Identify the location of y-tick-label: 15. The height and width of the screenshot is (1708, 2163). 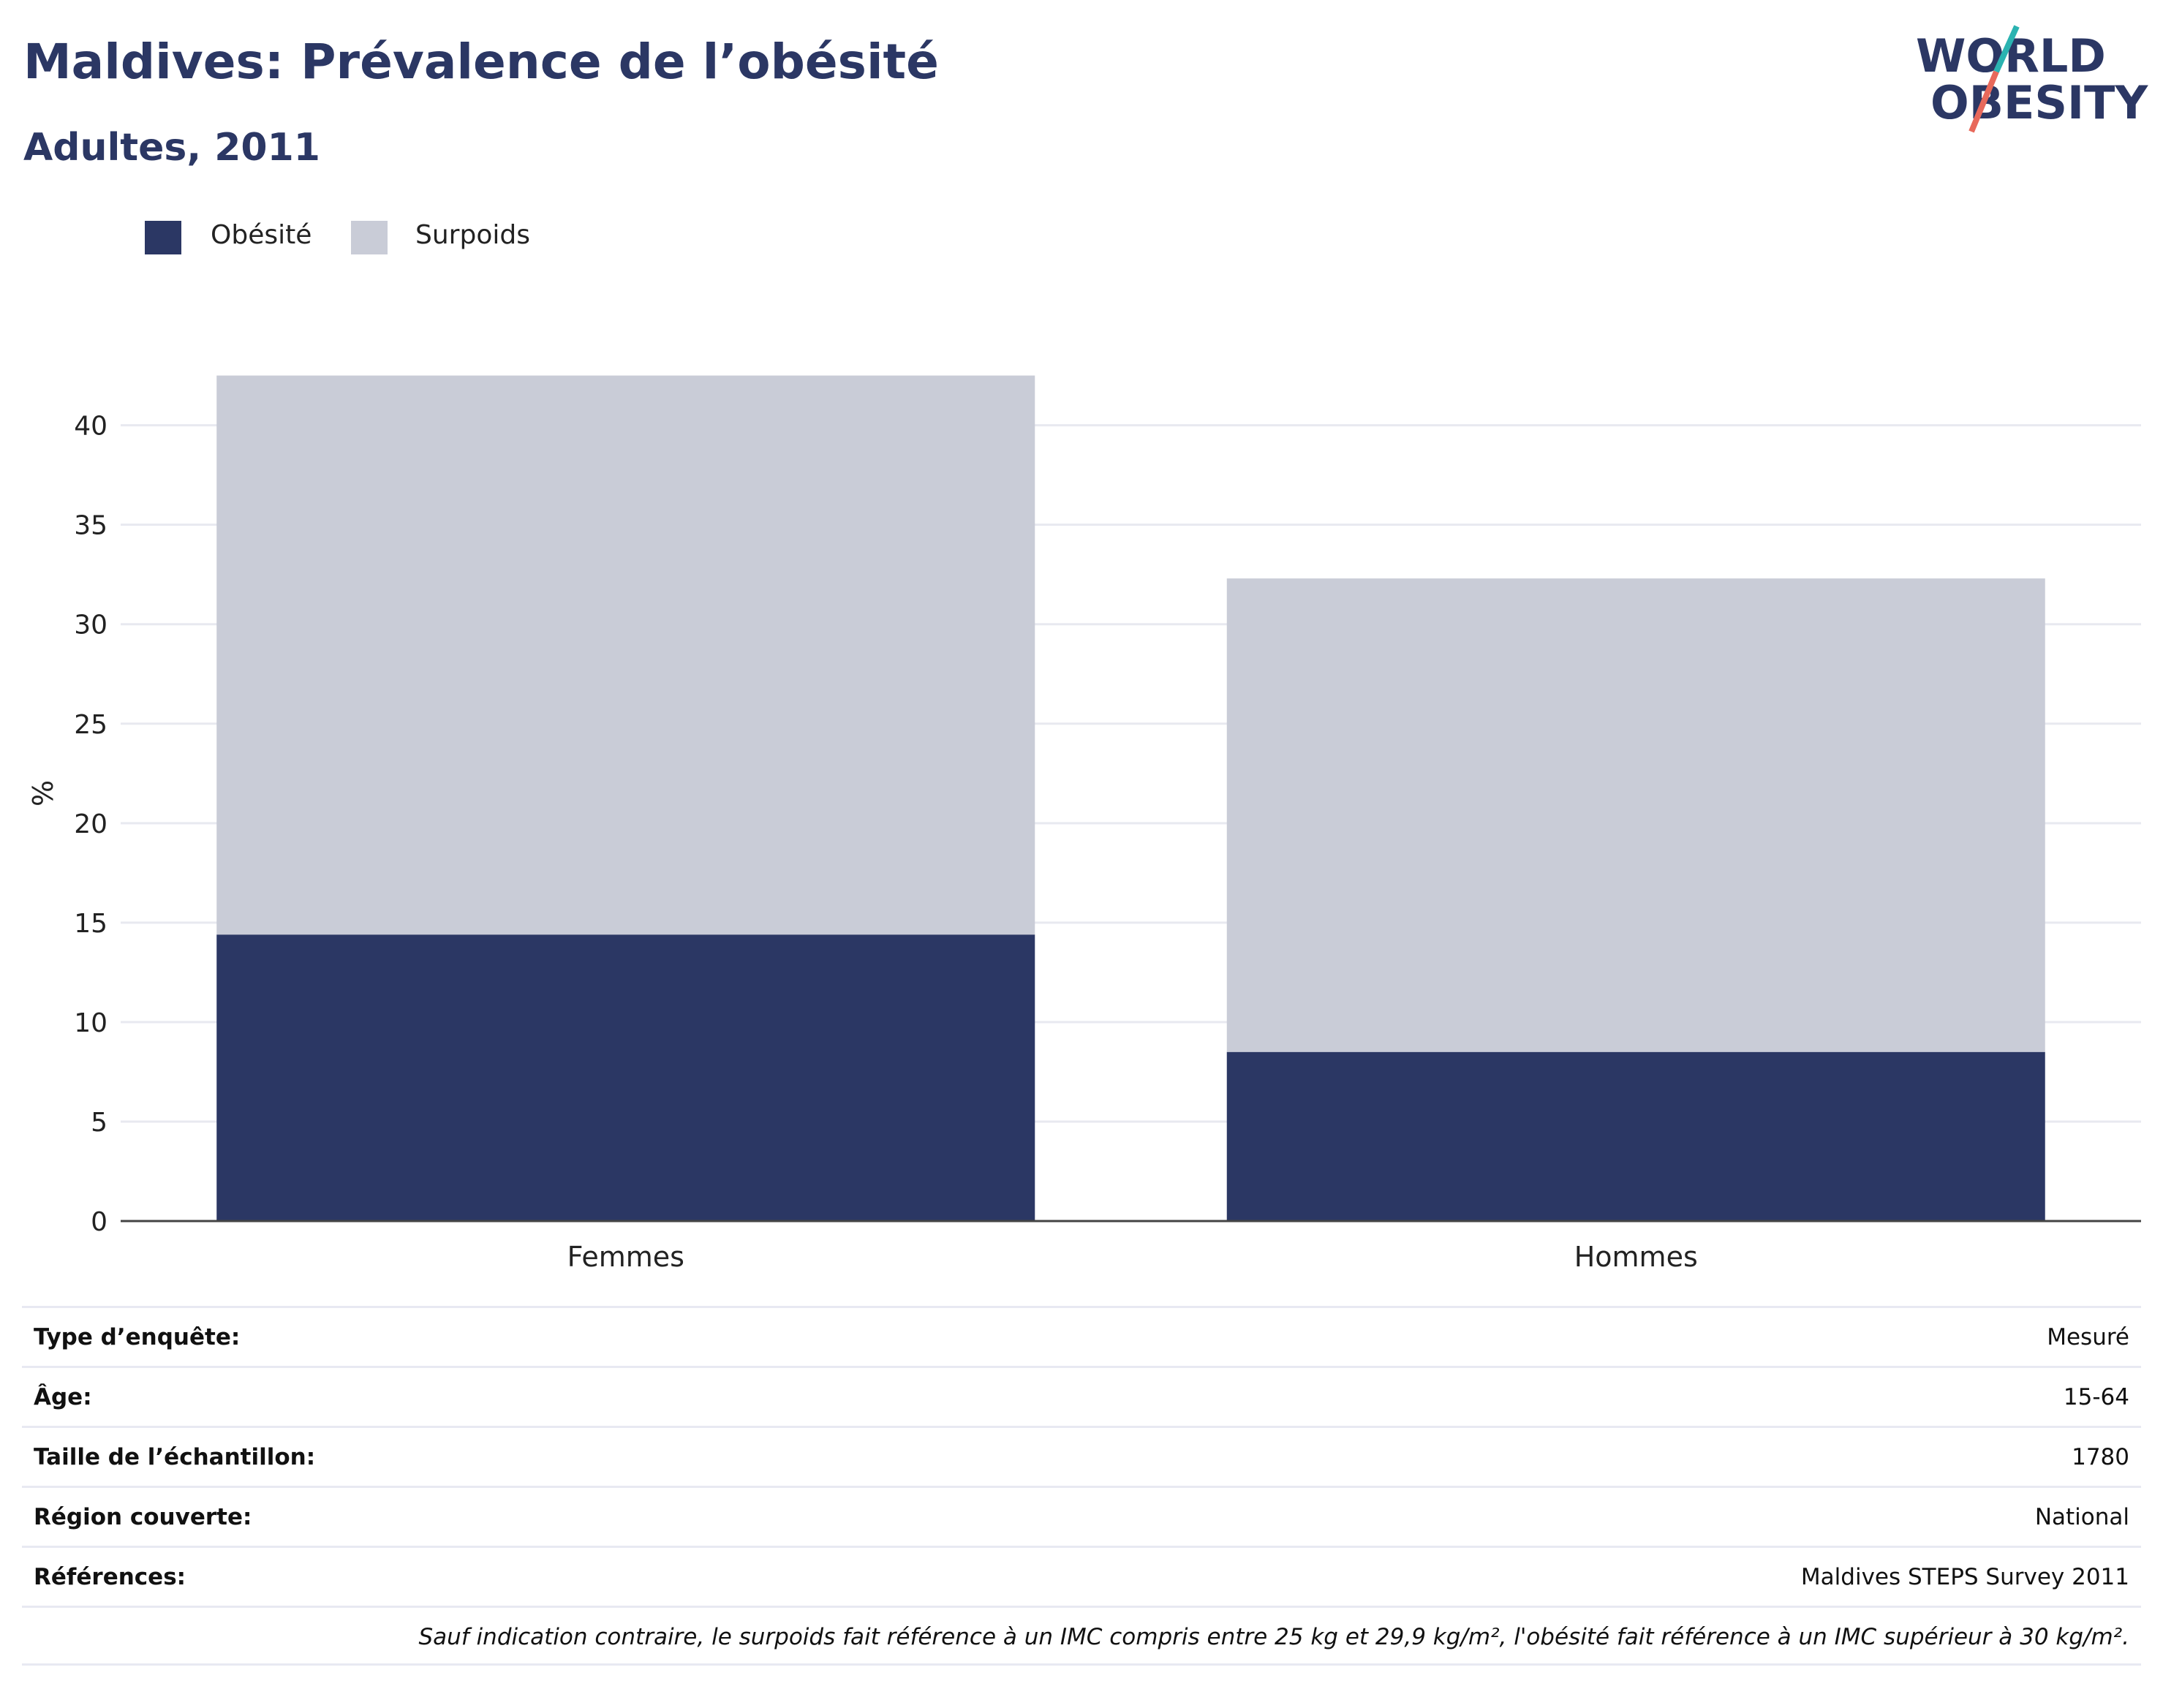
(90, 924).